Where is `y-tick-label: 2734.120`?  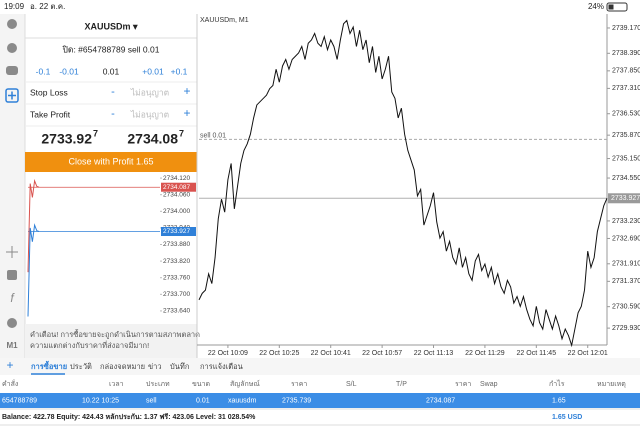
y-tick-label: 2734.120 is located at coordinates (176, 178).